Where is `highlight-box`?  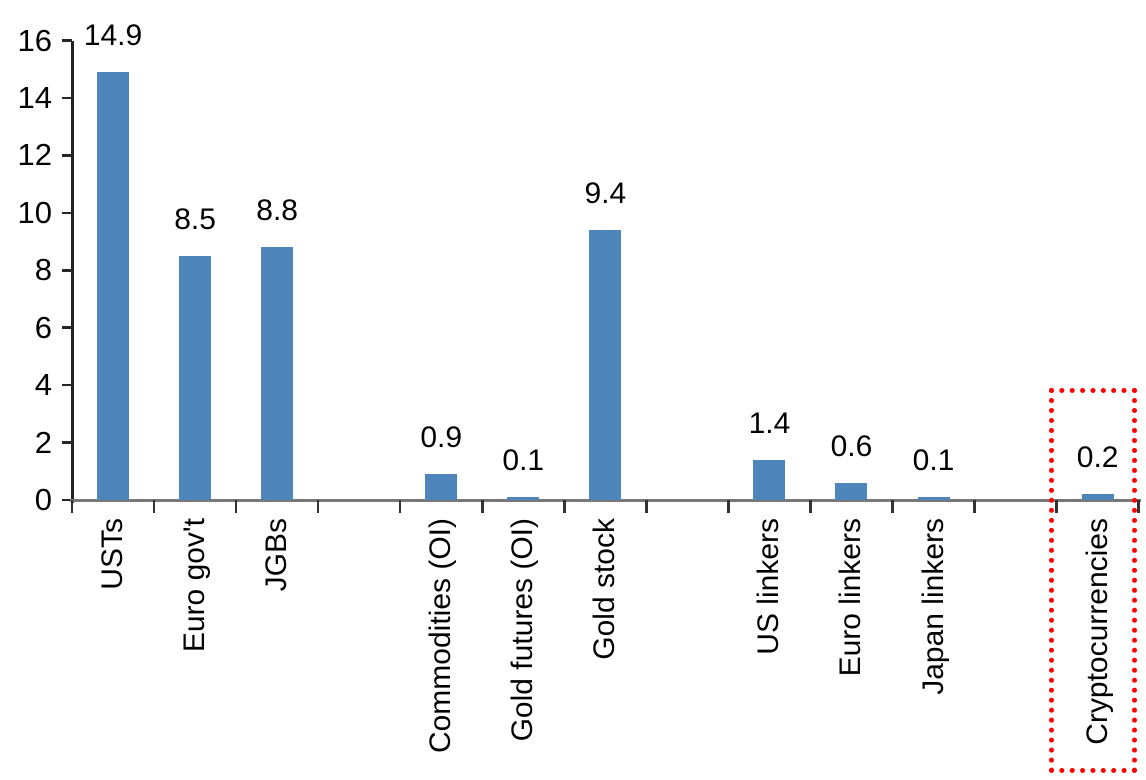
highlight-box is located at coordinates (1092, 580).